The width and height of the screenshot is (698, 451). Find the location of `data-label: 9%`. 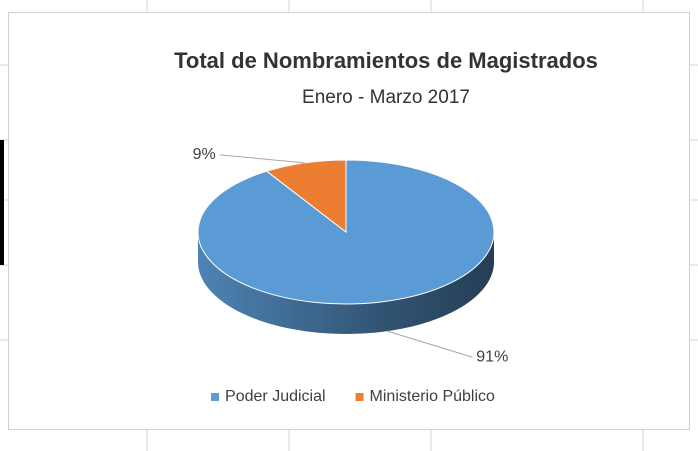

data-label: 9% is located at coordinates (204, 154).